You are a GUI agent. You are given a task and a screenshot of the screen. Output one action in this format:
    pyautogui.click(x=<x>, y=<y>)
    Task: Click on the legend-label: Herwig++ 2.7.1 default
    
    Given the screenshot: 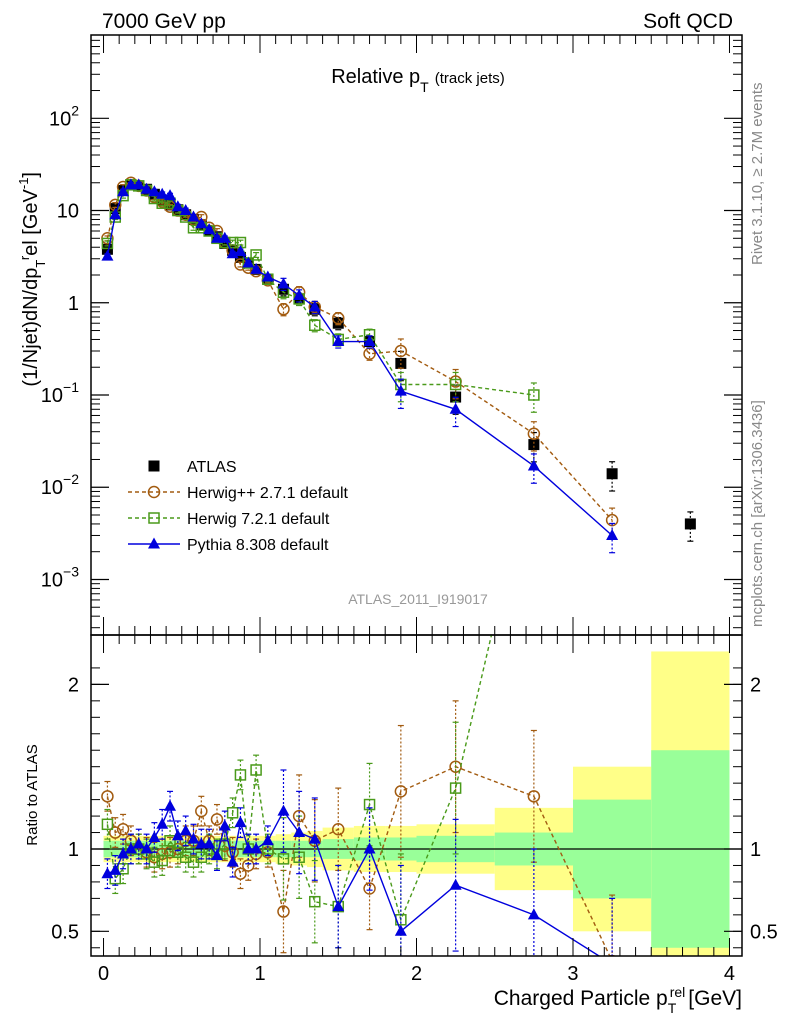 What is the action you would take?
    pyautogui.click(x=268, y=493)
    